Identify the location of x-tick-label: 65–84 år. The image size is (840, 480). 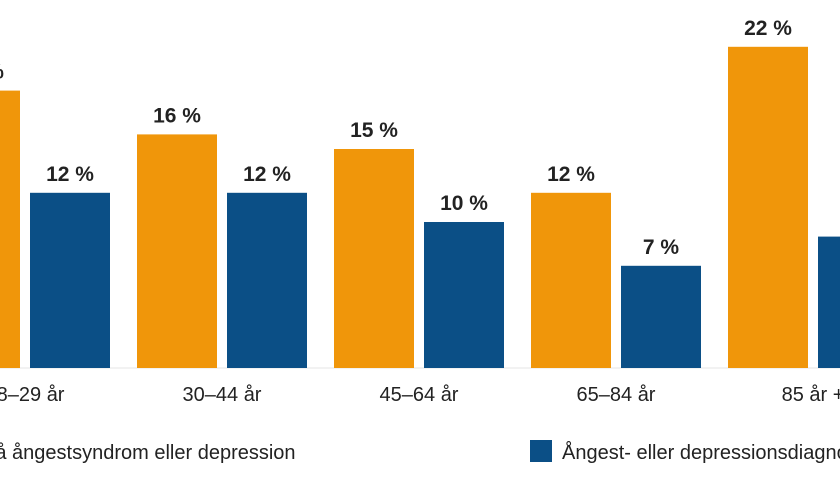
(616, 395).